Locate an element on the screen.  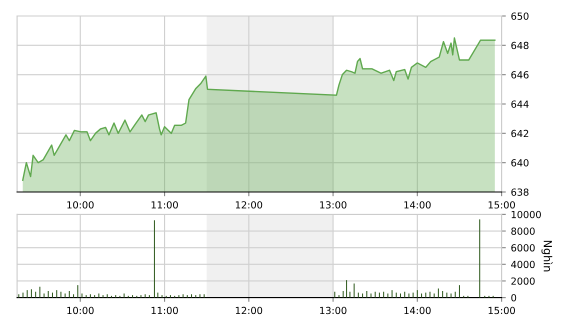
y-tick-label: 648 is located at coordinates (520, 46).